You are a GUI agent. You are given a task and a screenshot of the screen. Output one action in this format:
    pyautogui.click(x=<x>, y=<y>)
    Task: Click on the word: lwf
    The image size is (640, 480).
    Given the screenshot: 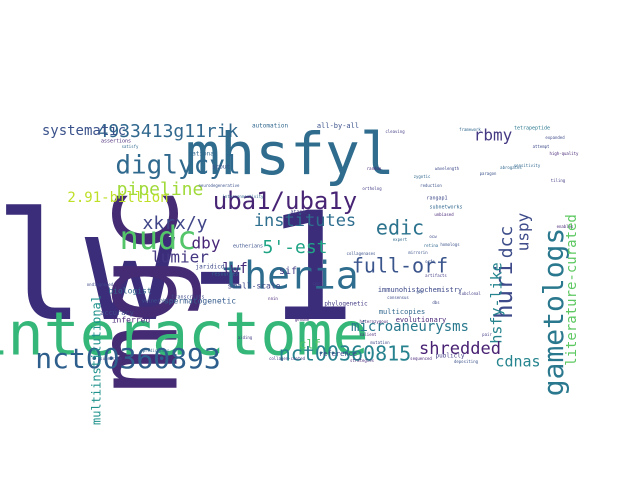 What is the action you would take?
    pyautogui.click(x=234, y=269)
    